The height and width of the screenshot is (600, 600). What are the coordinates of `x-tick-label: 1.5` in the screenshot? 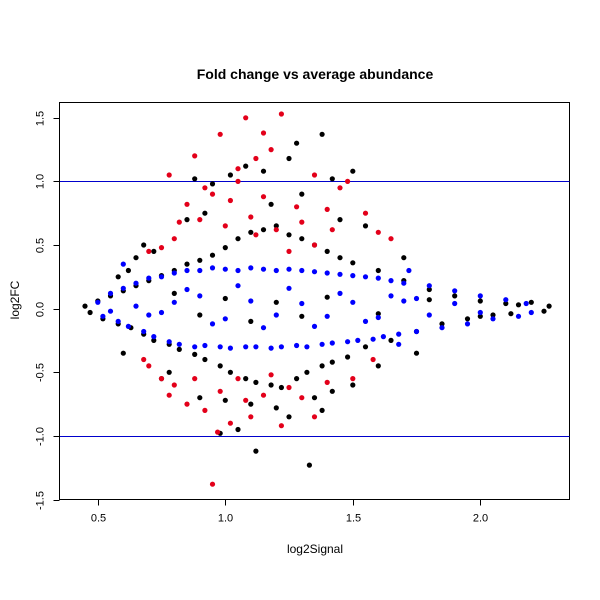 It's located at (353, 519).